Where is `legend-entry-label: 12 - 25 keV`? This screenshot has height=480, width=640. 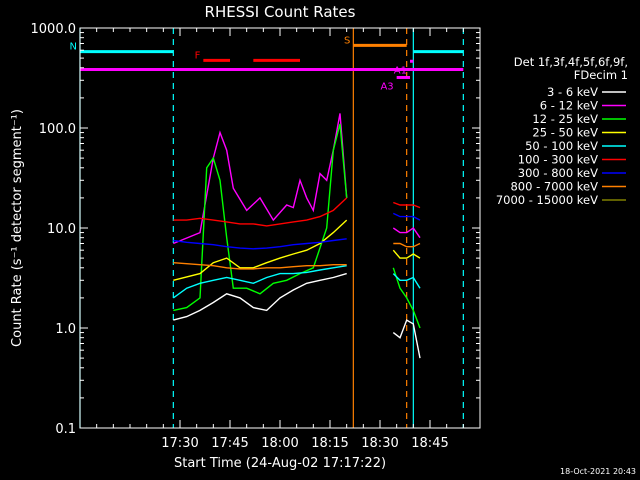 legend-entry-label: 12 - 25 keV is located at coordinates (565, 119).